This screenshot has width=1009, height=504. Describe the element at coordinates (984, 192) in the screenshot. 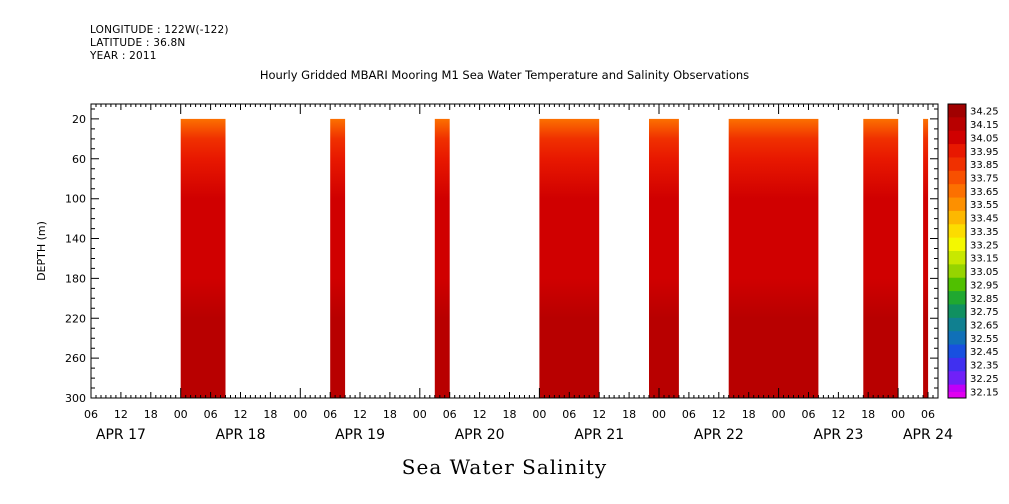

I see `colorbar-label: 33.65` at that location.